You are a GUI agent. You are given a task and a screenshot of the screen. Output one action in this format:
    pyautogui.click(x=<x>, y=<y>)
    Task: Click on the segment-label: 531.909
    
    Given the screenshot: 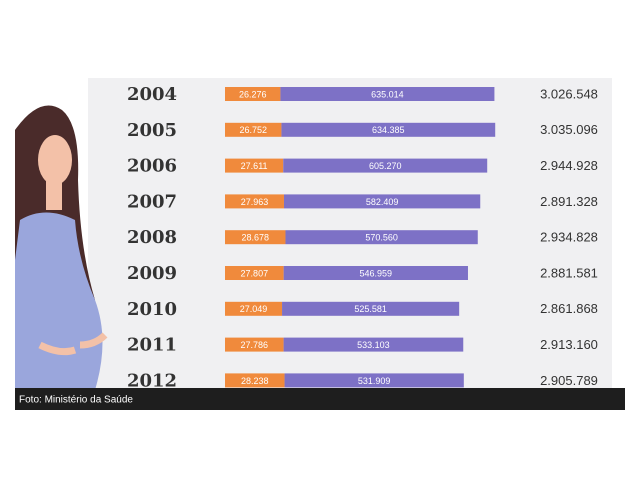 What is the action you would take?
    pyautogui.click(x=374, y=381)
    